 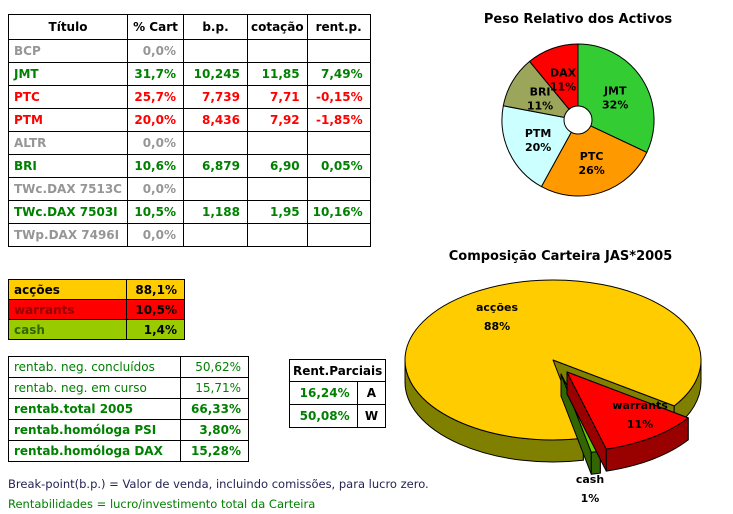 I want to click on rentab-row: rentab. neg. em curso 15,71%, so click(x=128, y=388).